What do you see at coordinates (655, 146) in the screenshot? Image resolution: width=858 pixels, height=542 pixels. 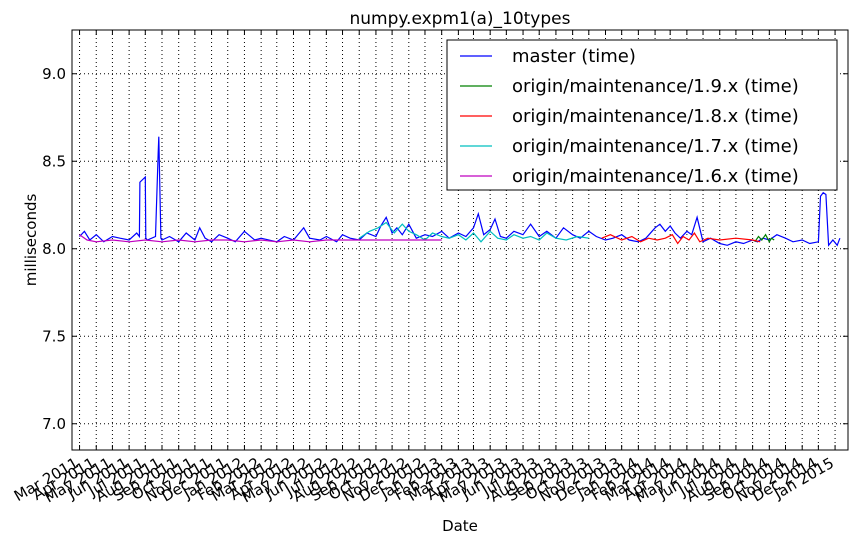 I see `legend-label: origin/maintenance/1.7.x (time)` at bounding box center [655, 146].